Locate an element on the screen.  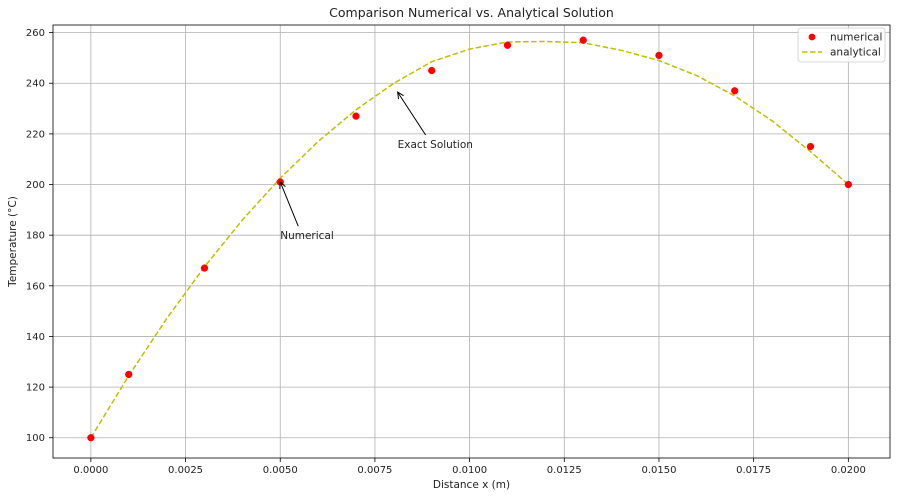
annotation-label: Numerical is located at coordinates (307, 236).